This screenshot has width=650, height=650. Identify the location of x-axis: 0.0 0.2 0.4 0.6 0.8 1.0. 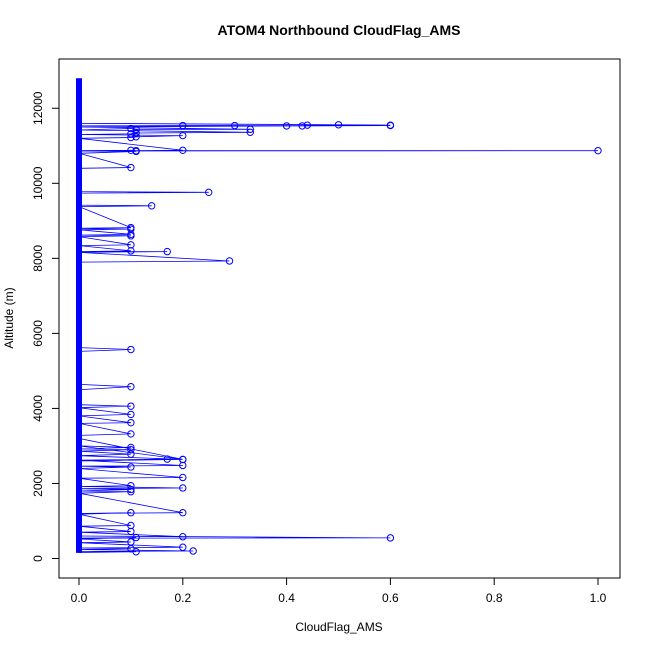
(339, 591).